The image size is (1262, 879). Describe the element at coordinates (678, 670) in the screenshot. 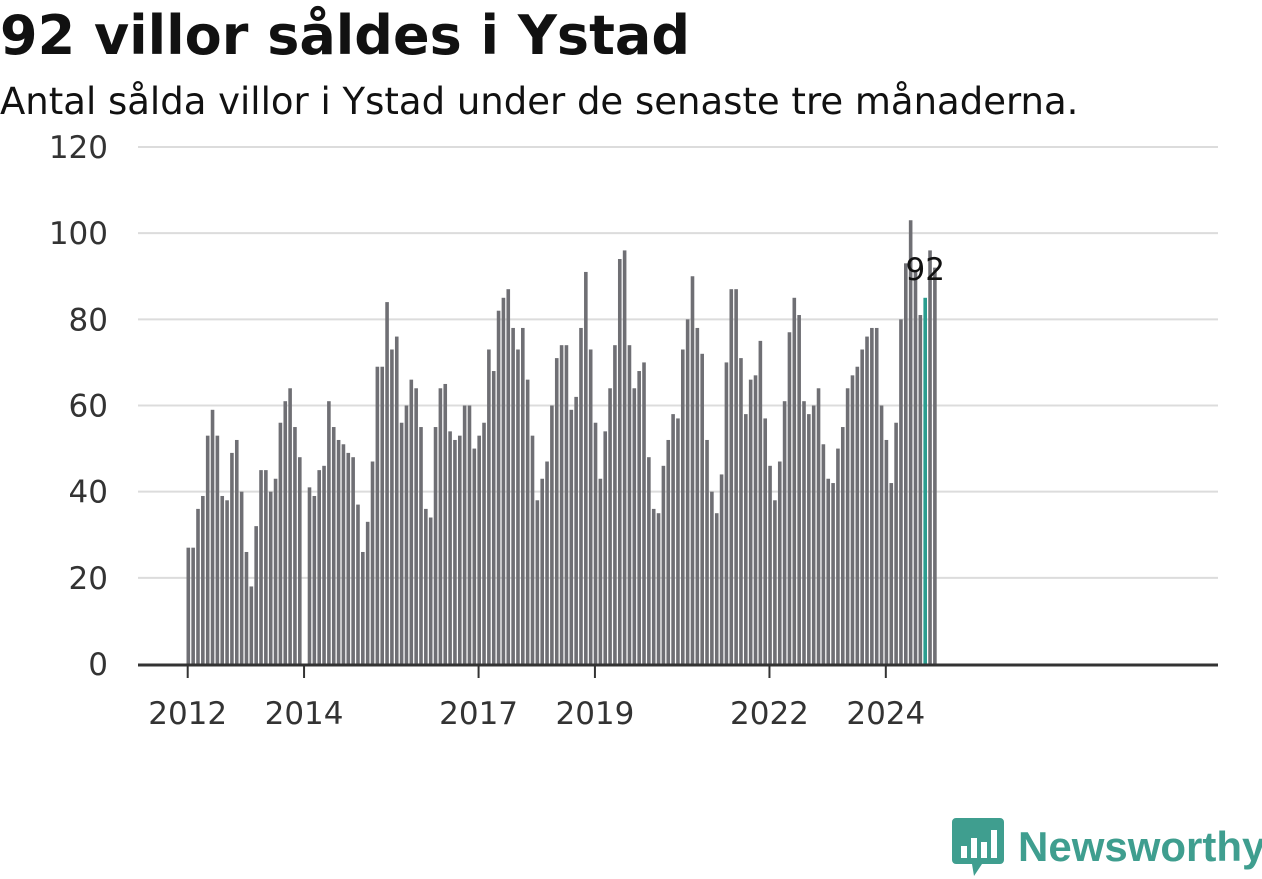

I see `x-axis` at that location.